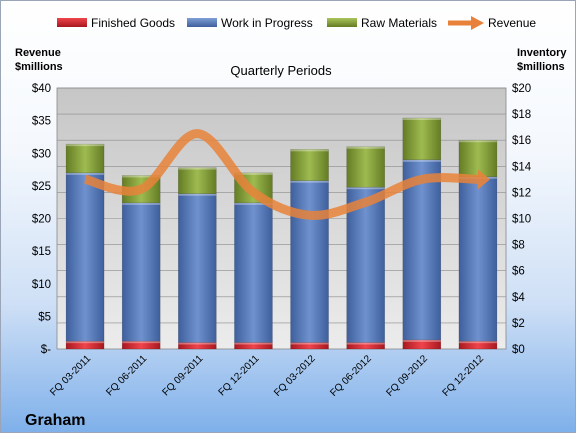  Describe the element at coordinates (39, 67) in the screenshot. I see `left-axis-title-line2: $millions` at that location.